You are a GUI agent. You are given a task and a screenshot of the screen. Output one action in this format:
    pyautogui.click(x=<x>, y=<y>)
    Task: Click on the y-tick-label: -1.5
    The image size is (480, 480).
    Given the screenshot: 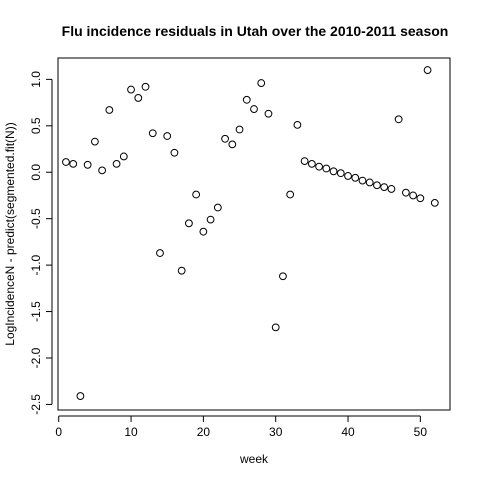 What is the action you would take?
    pyautogui.click(x=36, y=311)
    